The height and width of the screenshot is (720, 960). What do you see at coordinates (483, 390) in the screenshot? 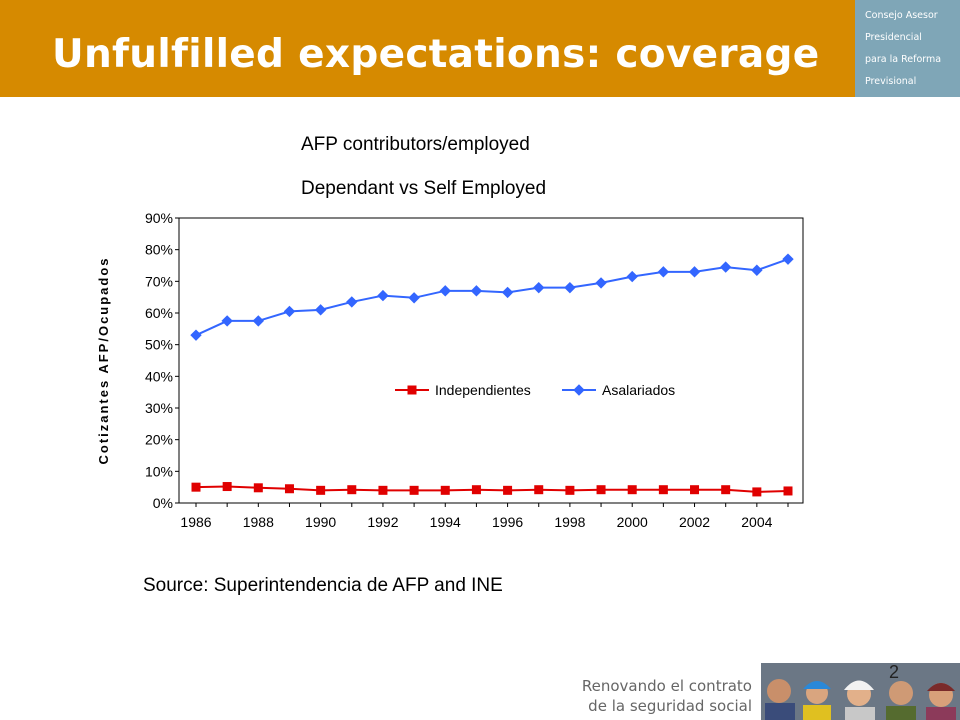
I see `legend-label: Independientes` at bounding box center [483, 390].